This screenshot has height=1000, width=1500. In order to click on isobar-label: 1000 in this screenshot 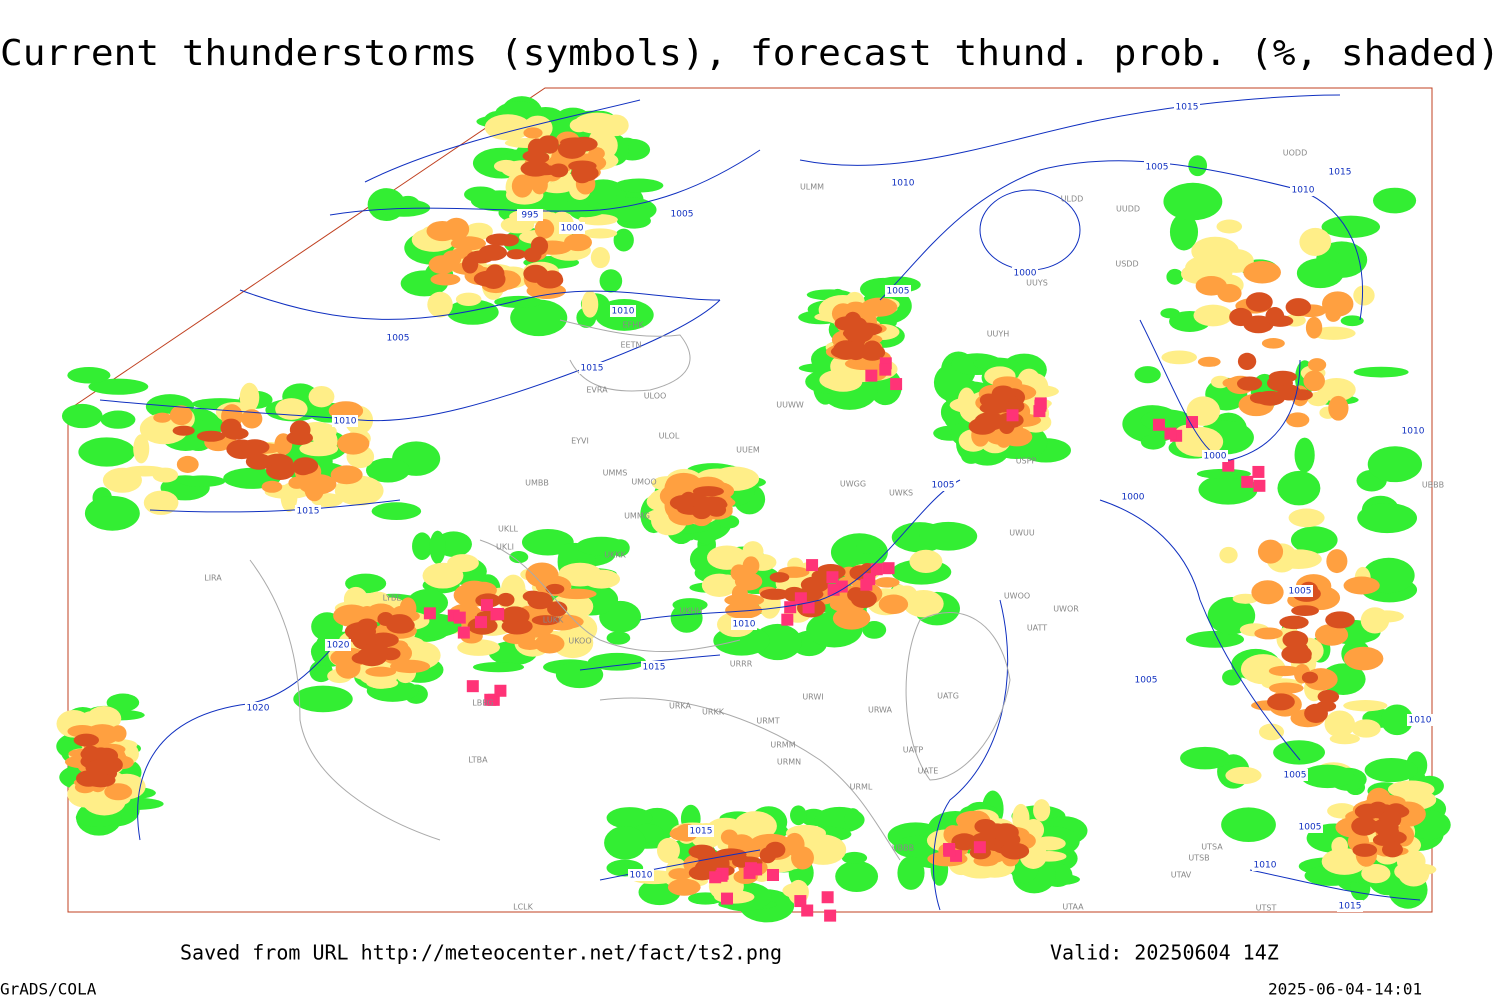, I will do `click(1133, 498)`.